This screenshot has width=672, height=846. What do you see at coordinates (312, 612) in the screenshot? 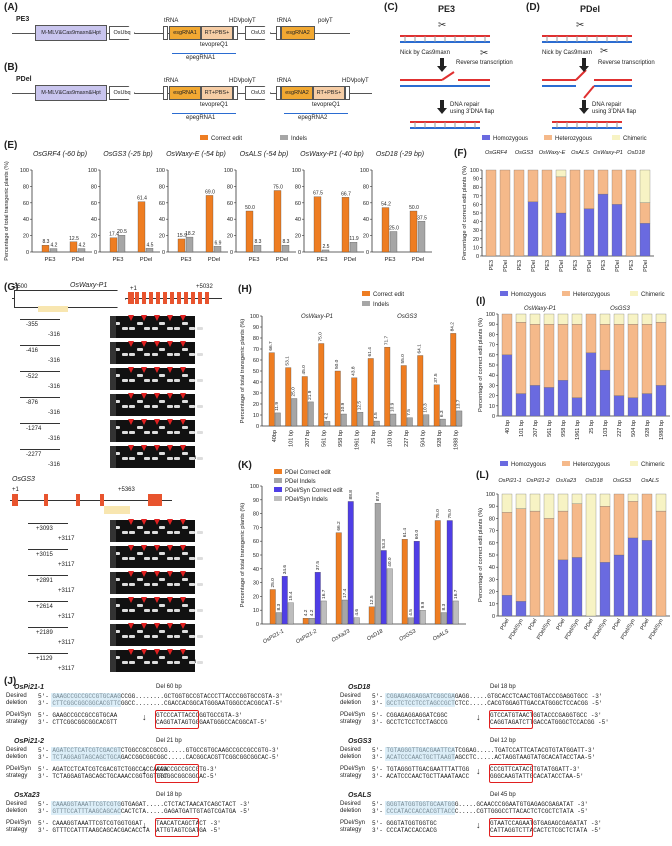
I see `data-label: 4.2` at bounding box center [312, 612].